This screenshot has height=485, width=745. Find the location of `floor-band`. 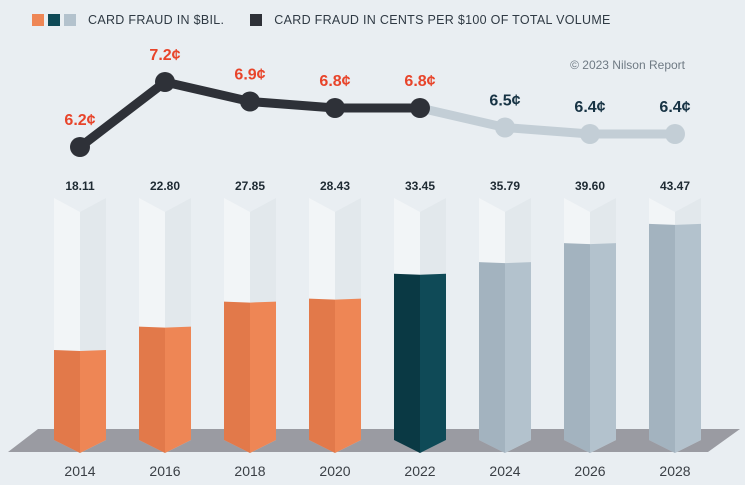

floor-band is located at coordinates (374, 440).